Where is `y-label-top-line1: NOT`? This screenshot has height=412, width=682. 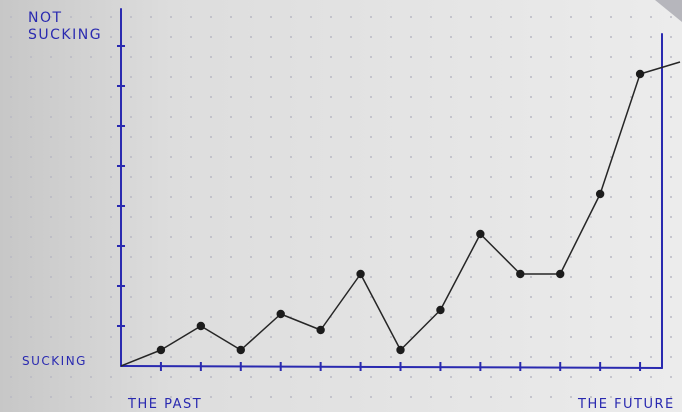 y-label-top-line1: NOT is located at coordinates (45, 18).